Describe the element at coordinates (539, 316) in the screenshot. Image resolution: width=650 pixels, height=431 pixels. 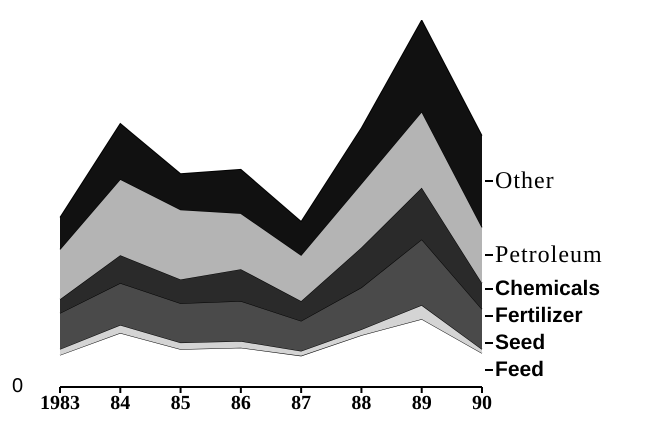
I see `legend-label: Fertilizer` at that location.